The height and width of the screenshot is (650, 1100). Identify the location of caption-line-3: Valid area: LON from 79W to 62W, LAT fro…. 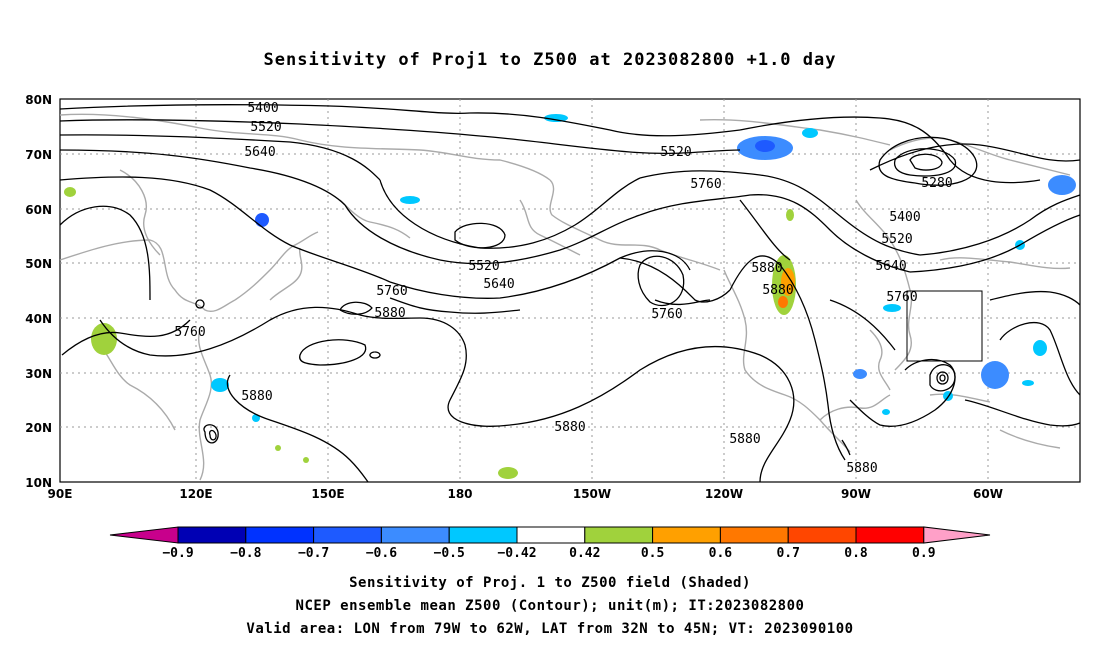
(550, 629).